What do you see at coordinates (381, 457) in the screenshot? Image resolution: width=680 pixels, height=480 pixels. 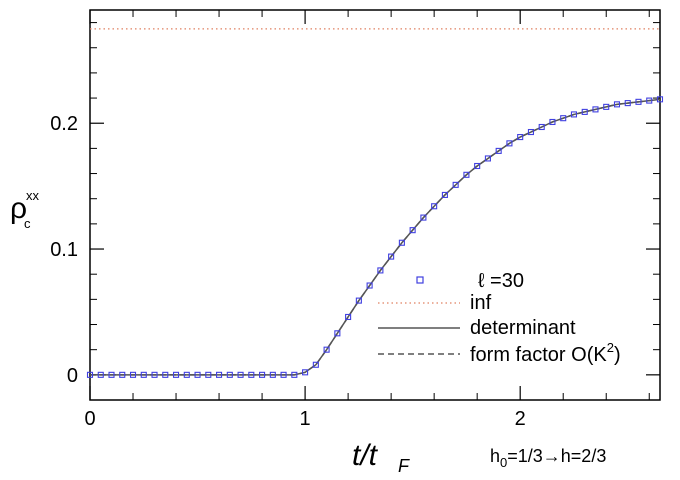 I see `x-axis-label: t/t F` at bounding box center [381, 457].